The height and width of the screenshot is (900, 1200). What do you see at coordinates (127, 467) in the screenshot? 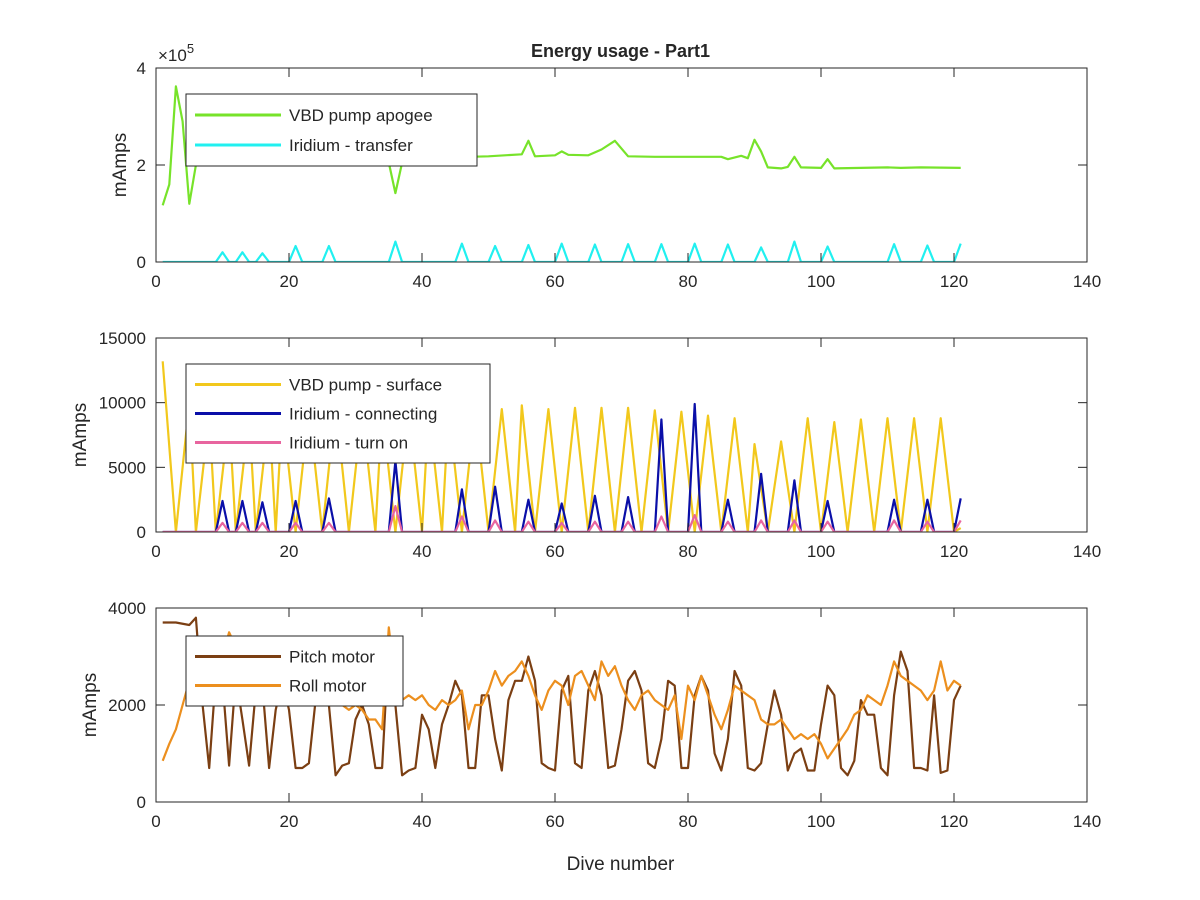
I see `y-tick-label: 5000` at bounding box center [127, 467].